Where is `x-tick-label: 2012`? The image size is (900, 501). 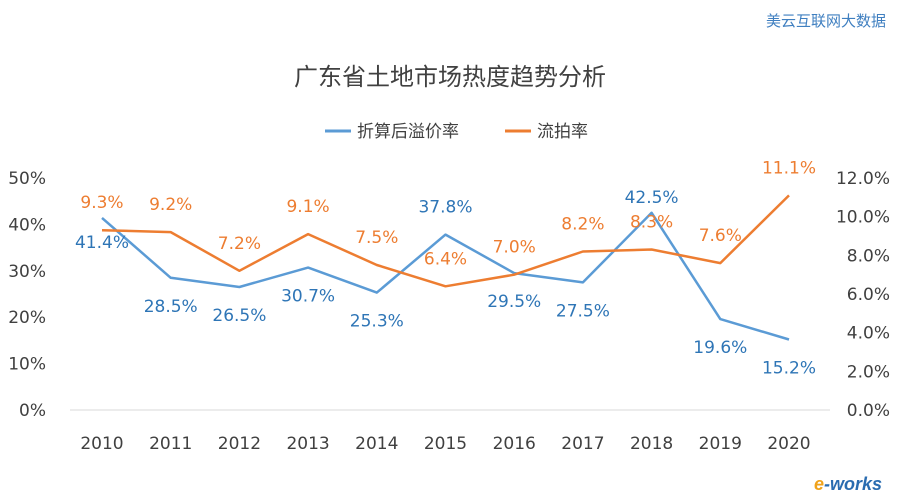 x-tick-label: 2012 is located at coordinates (239, 444).